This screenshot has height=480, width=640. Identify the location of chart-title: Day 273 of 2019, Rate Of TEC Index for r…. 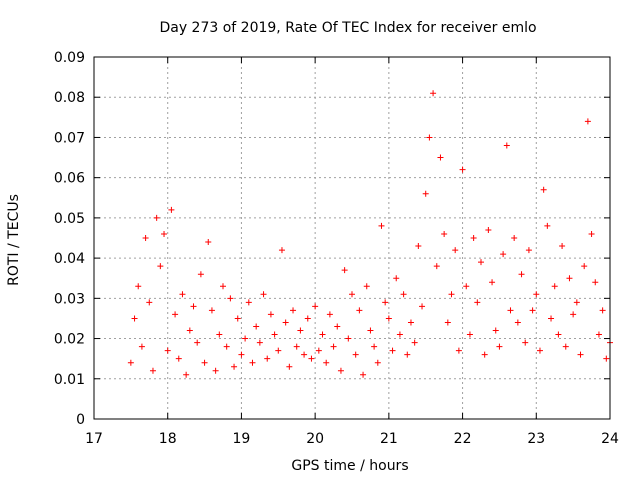
(347, 28).